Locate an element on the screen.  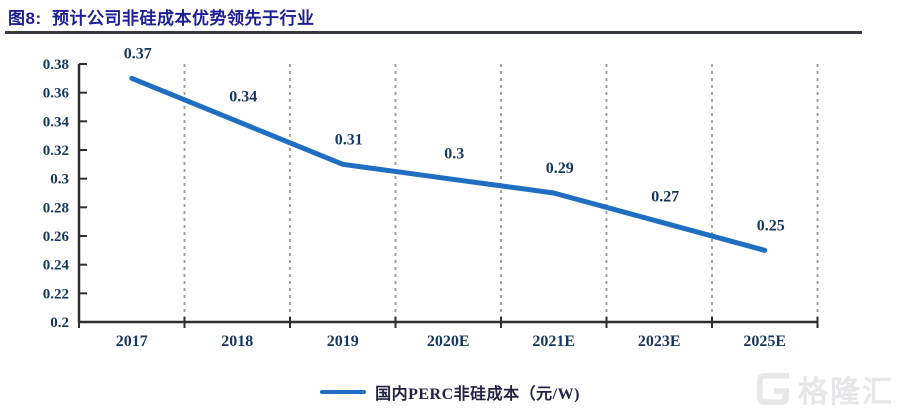
x-tick-label: 2017 is located at coordinates (132, 341).